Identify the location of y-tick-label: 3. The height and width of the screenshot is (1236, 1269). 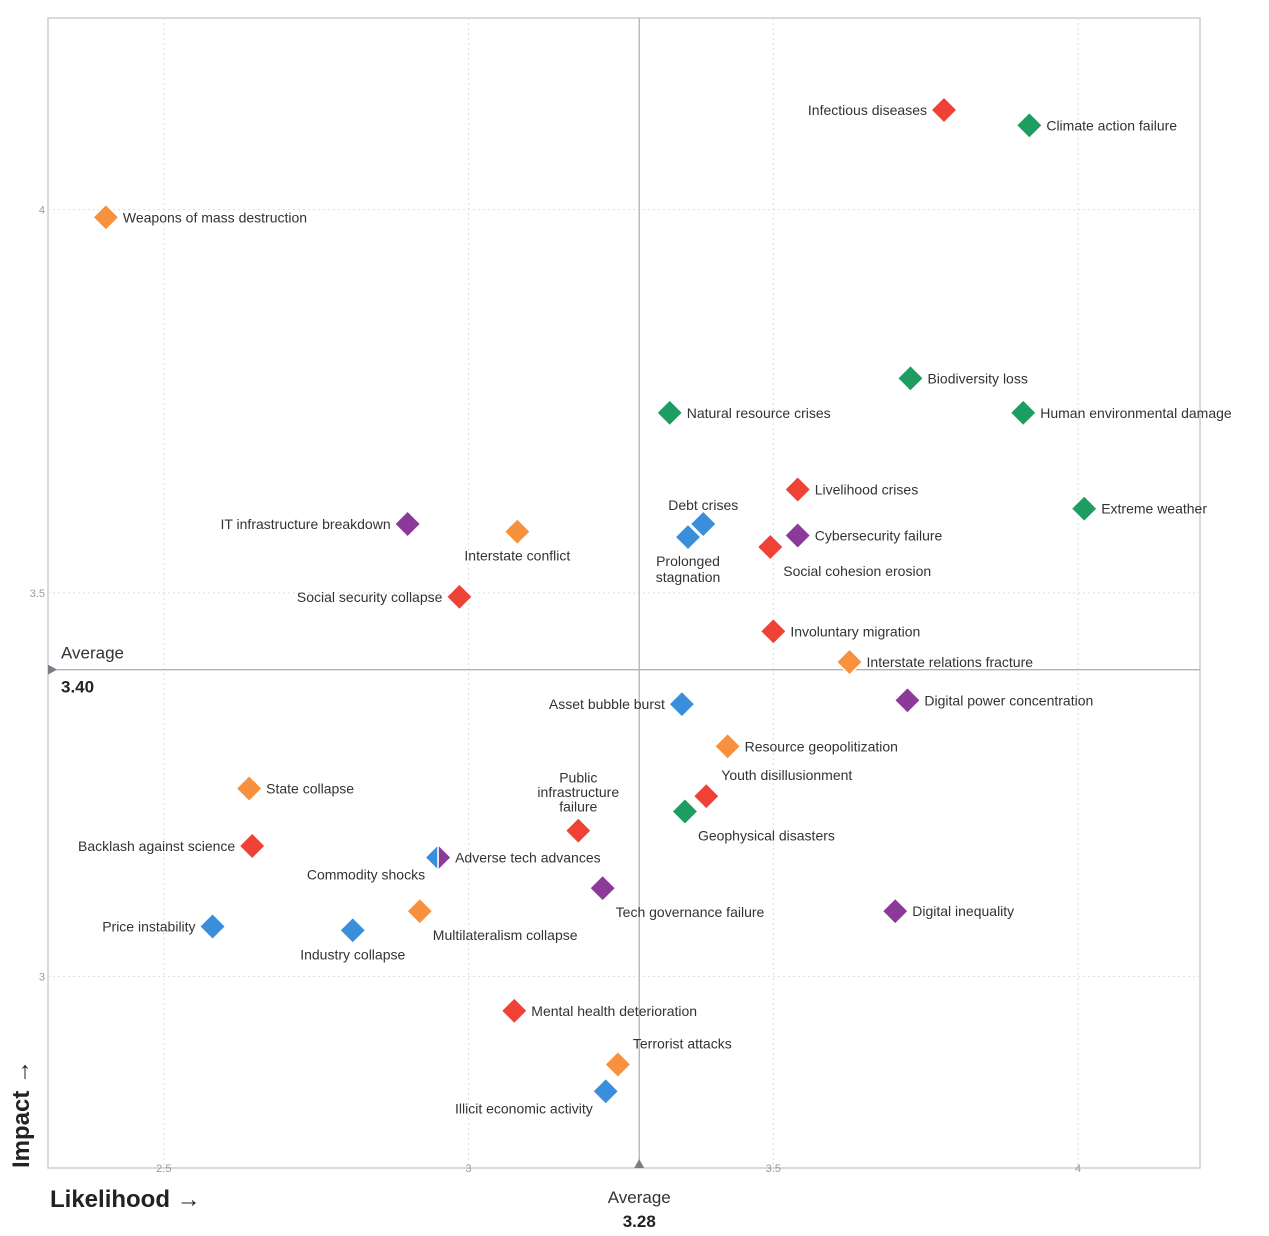
(42, 977).